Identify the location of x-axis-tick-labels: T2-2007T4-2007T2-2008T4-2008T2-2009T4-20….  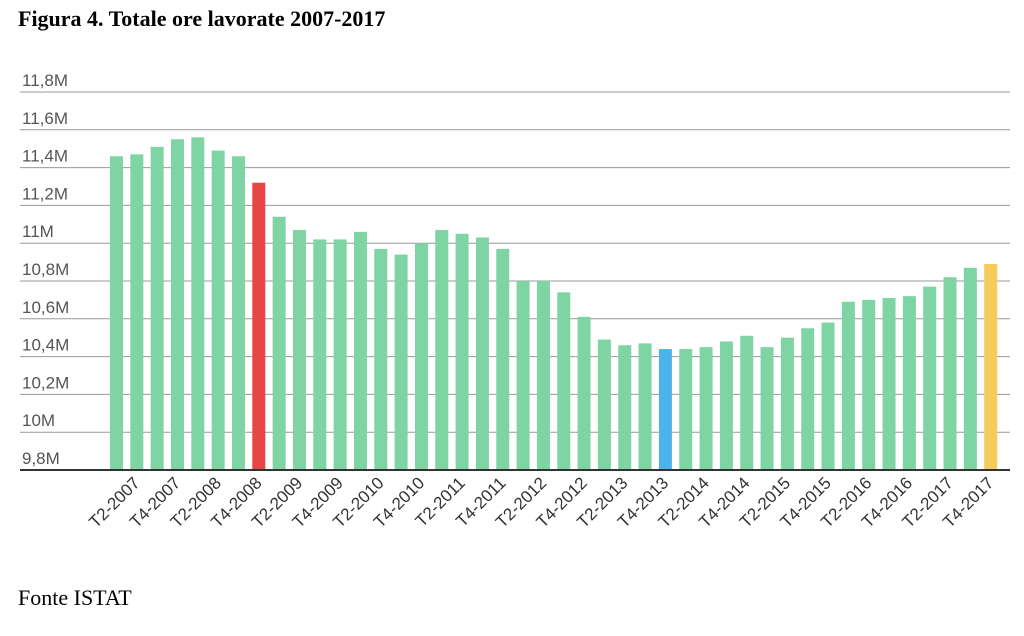
(541, 502).